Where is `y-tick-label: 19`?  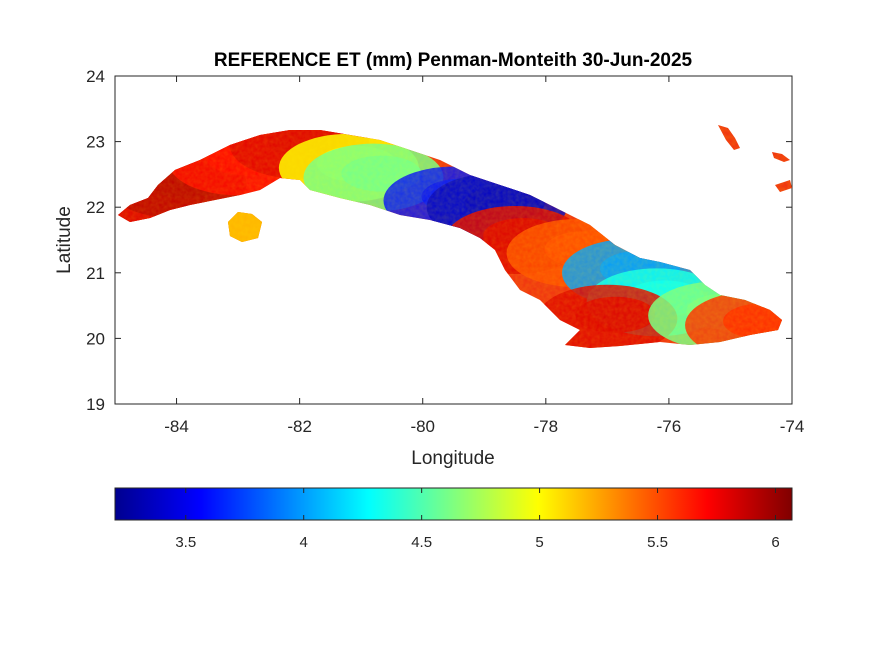 y-tick-label: 19 is located at coordinates (95, 404).